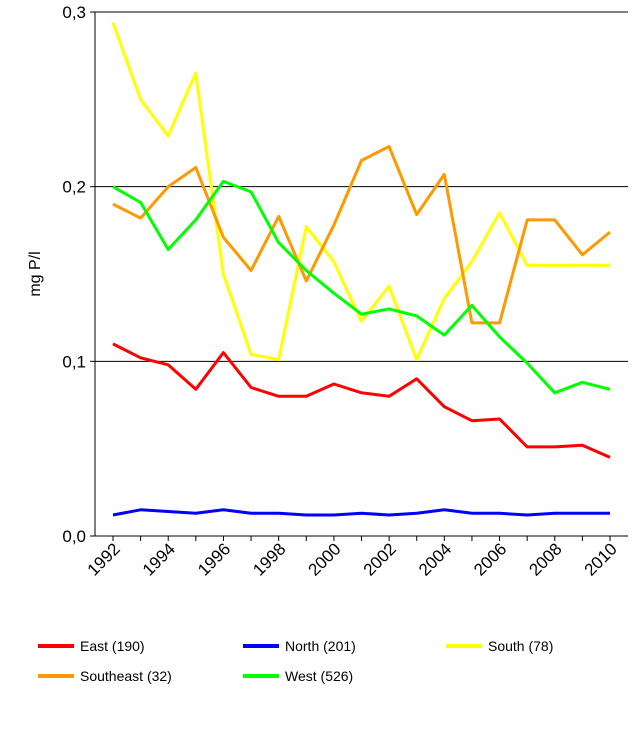  I want to click on legend-label: South (78), so click(521, 646).